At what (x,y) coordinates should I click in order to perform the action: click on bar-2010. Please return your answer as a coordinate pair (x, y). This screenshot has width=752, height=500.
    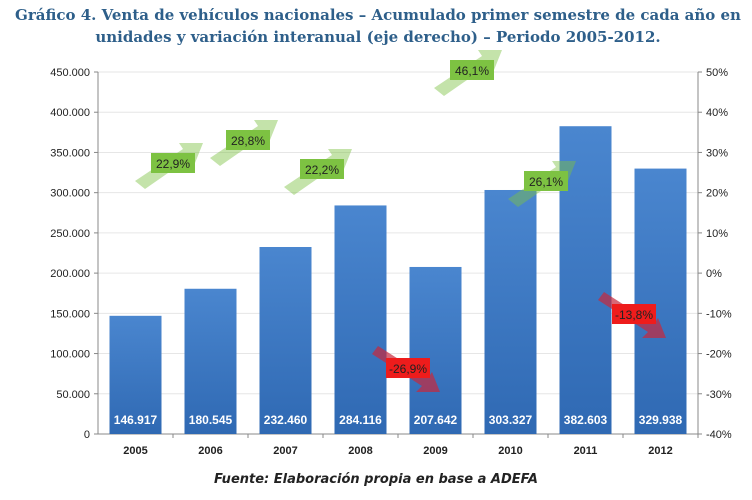
    Looking at the image, I should click on (510, 311).